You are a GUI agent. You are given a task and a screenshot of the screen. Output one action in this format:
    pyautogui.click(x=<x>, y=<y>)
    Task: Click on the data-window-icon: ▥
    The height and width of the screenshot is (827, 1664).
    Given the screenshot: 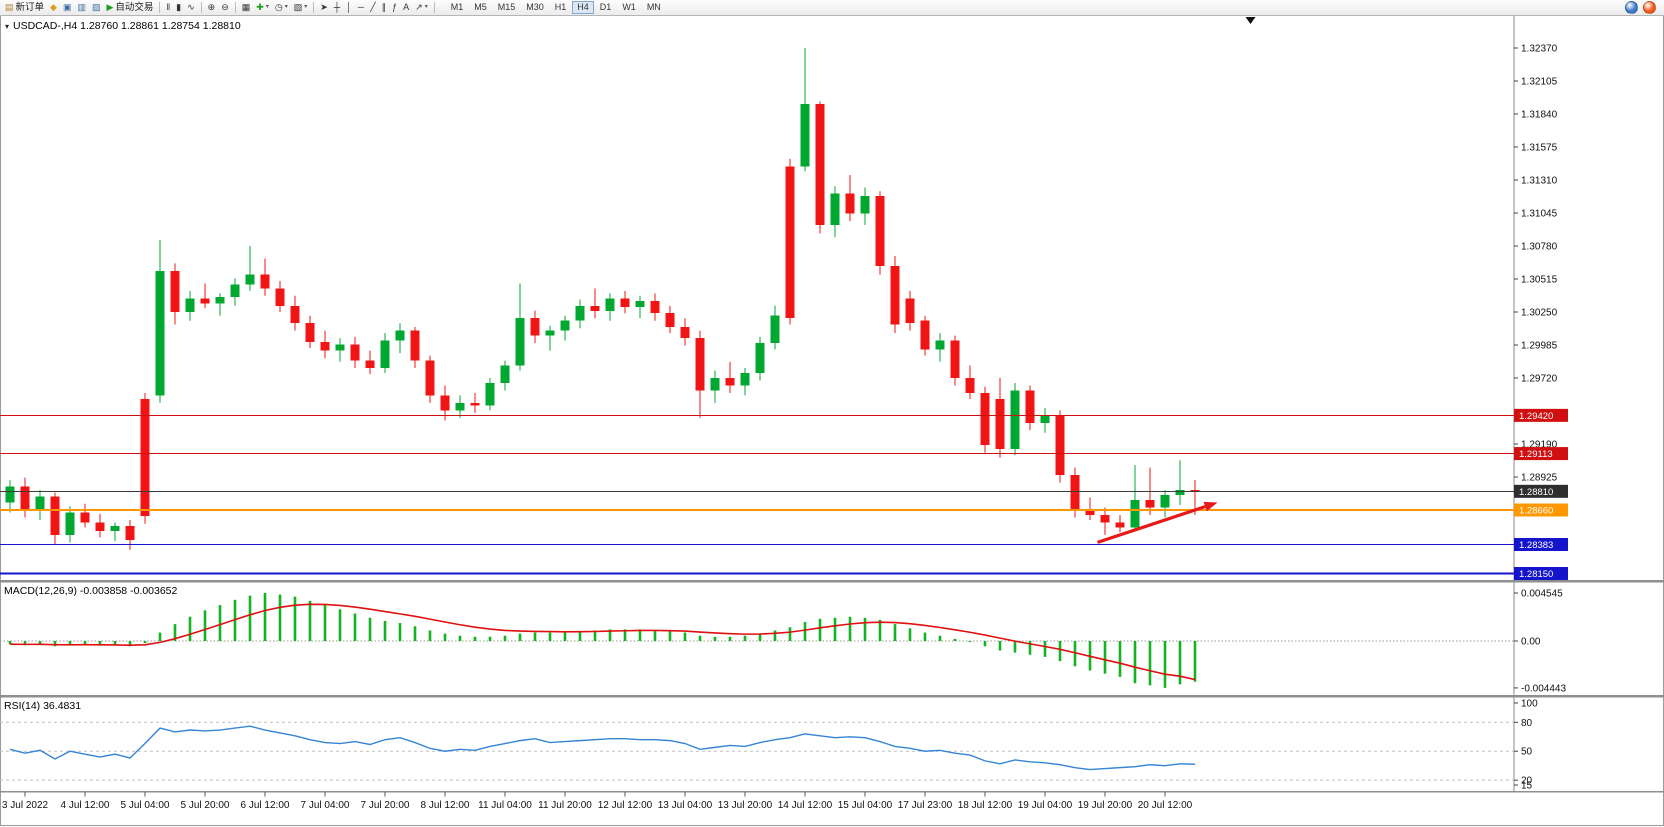 What is the action you would take?
    pyautogui.click(x=81, y=7)
    